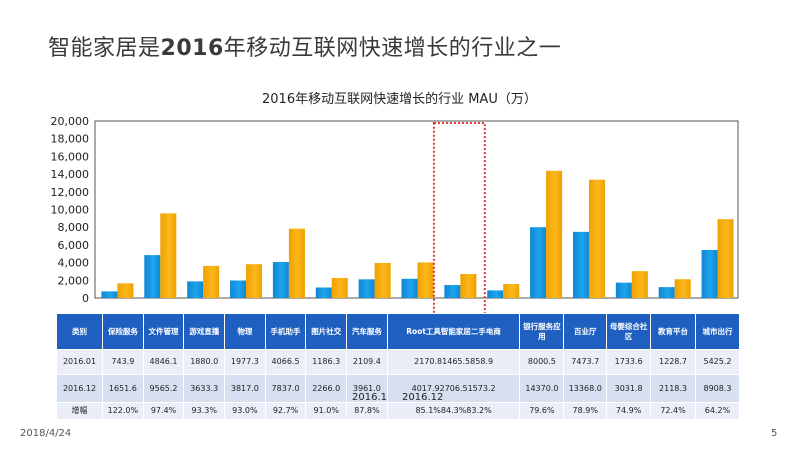  I want to click on table-cell: 汽车服务, so click(367, 331).